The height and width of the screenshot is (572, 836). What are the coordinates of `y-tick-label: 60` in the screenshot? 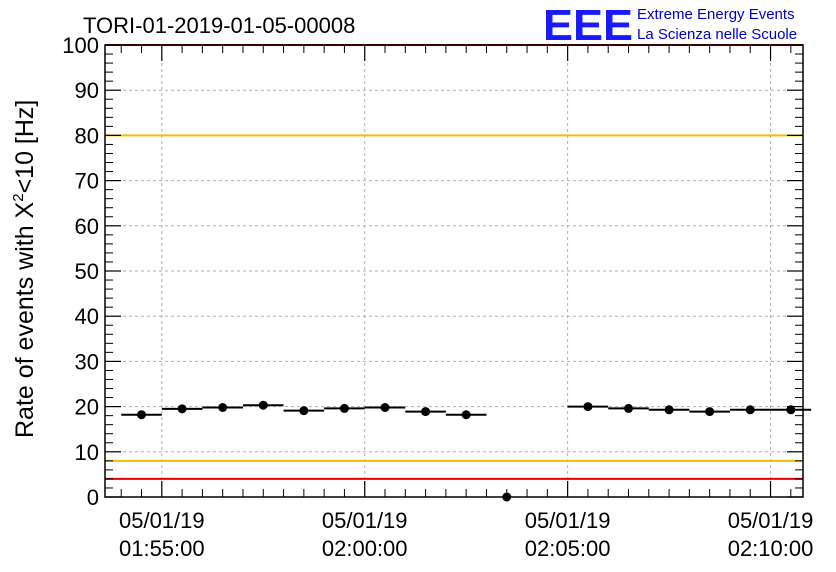 It's located at (87, 226).